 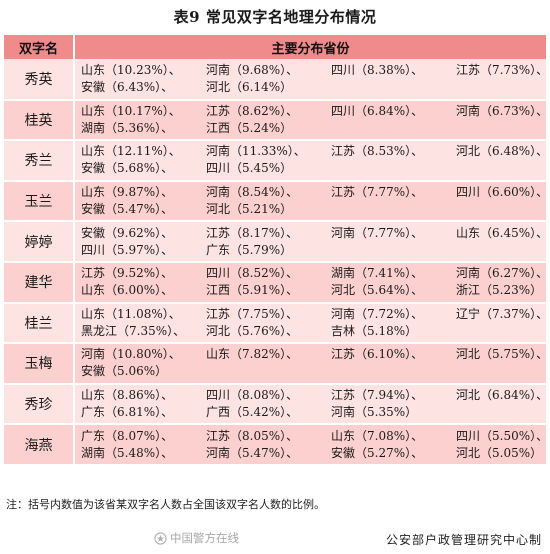 What do you see at coordinates (252, 192) in the screenshot?
I see `province-share: 河南（8.54%）、` at bounding box center [252, 192].